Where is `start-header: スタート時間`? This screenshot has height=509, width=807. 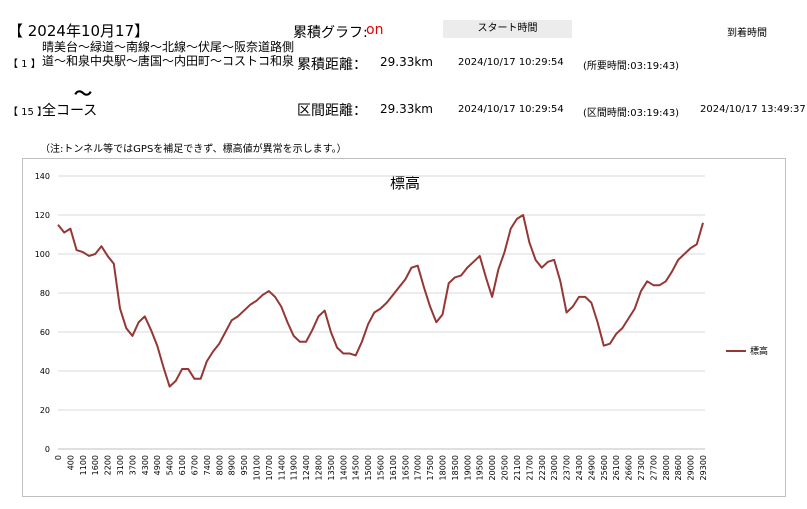 start-header: スタート時間 is located at coordinates (507, 29).